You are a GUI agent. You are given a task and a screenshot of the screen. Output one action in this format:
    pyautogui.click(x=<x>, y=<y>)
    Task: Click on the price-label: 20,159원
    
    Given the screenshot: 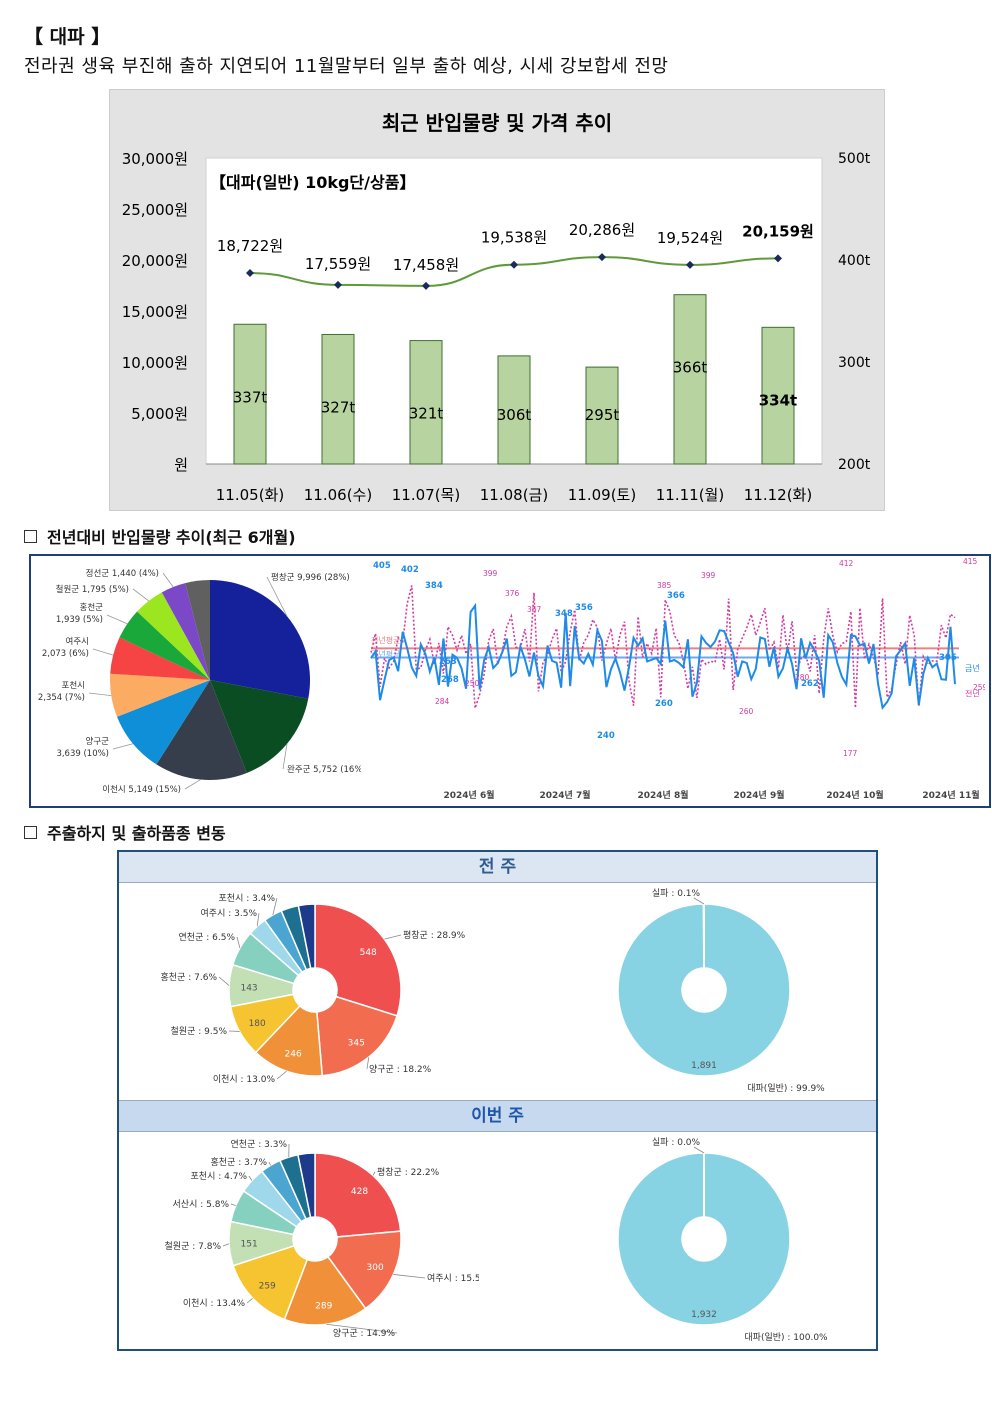 What is the action you would take?
    pyautogui.click(x=778, y=231)
    